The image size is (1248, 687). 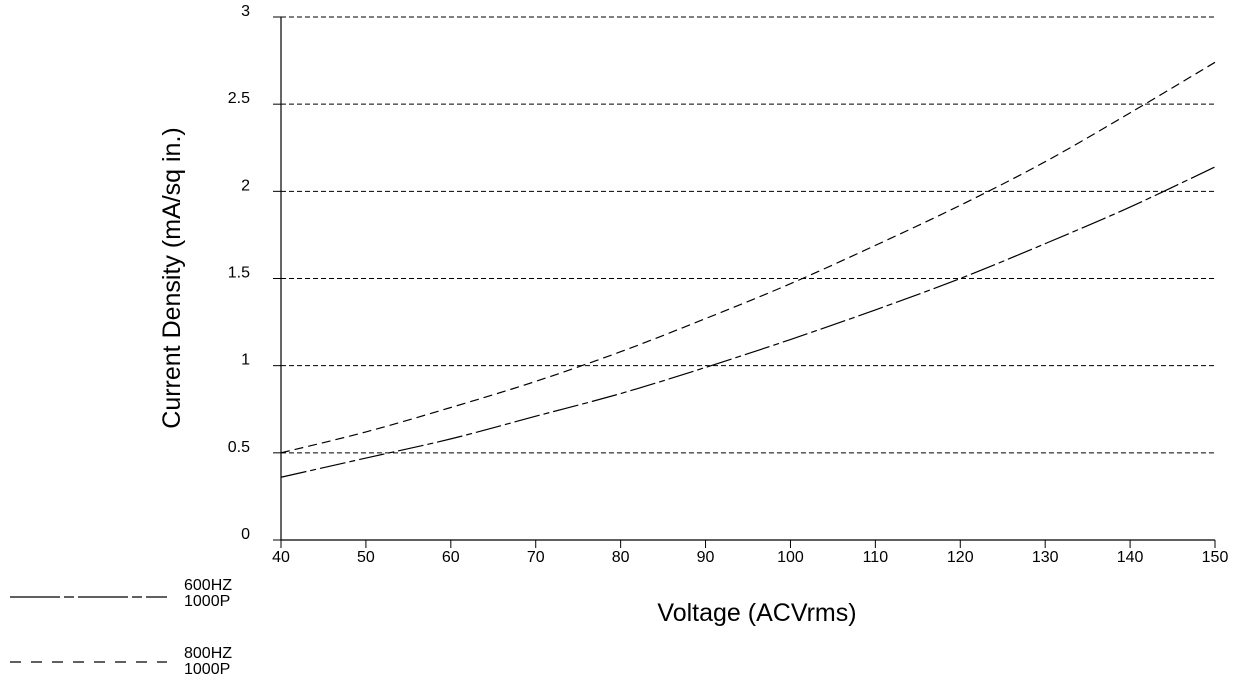 What do you see at coordinates (1045, 557) in the screenshot?
I see `x-tick-label-9: 130` at bounding box center [1045, 557].